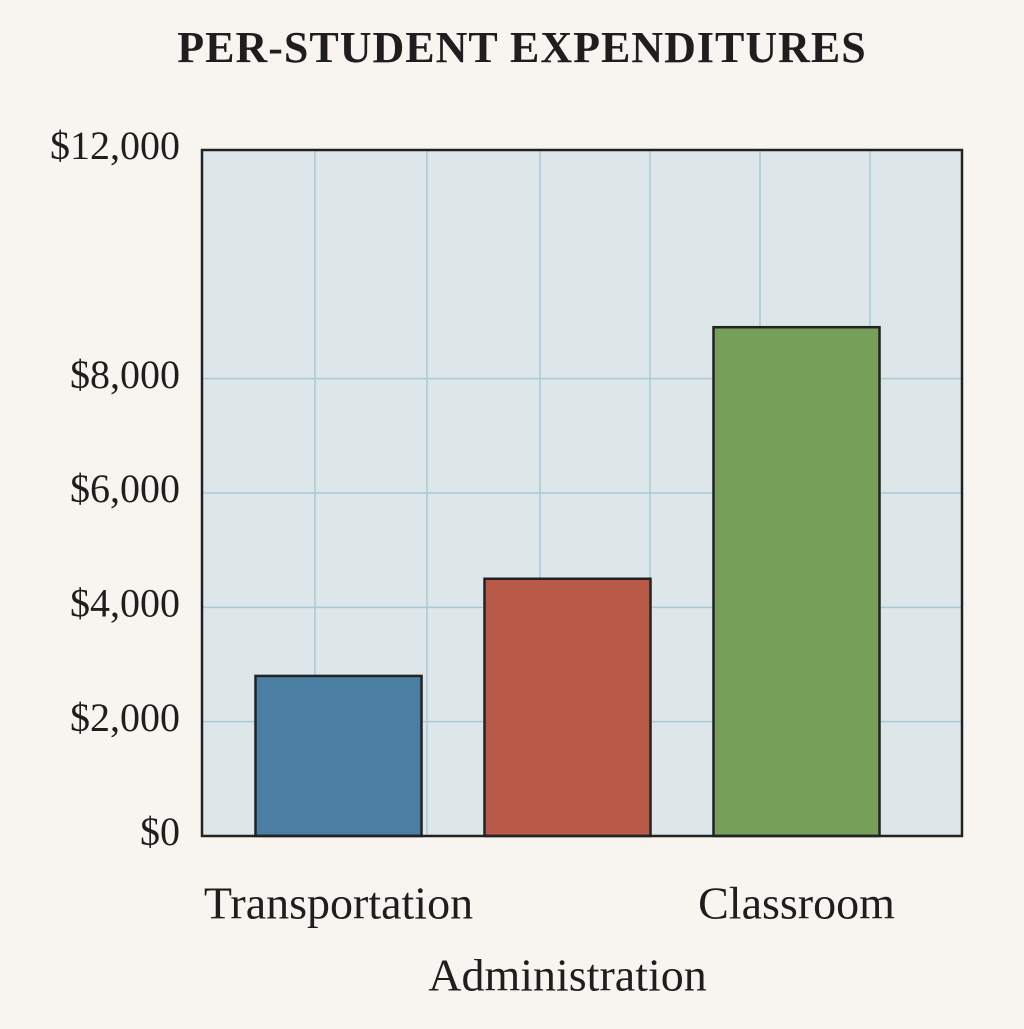  I want to click on x-tick-label: Transportation, so click(338, 903).